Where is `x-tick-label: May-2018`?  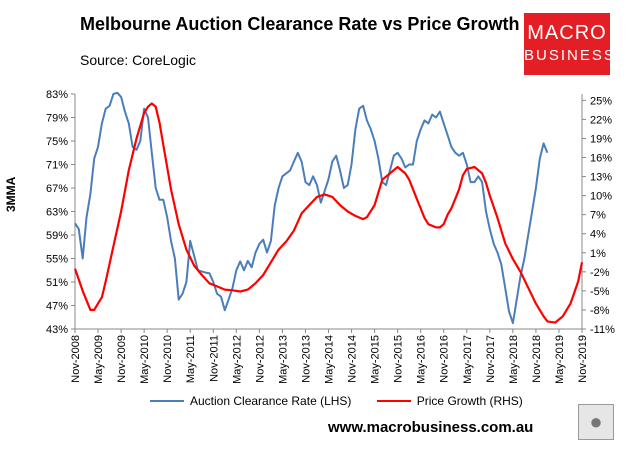 x-tick-label: May-2018 is located at coordinates (514, 359).